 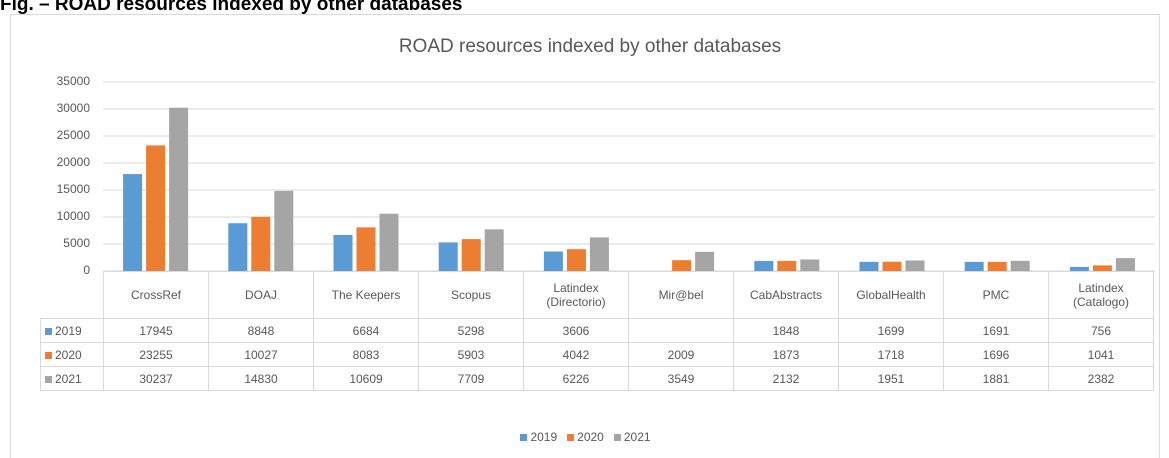 I want to click on table-cell: 8848, so click(x=261, y=330).